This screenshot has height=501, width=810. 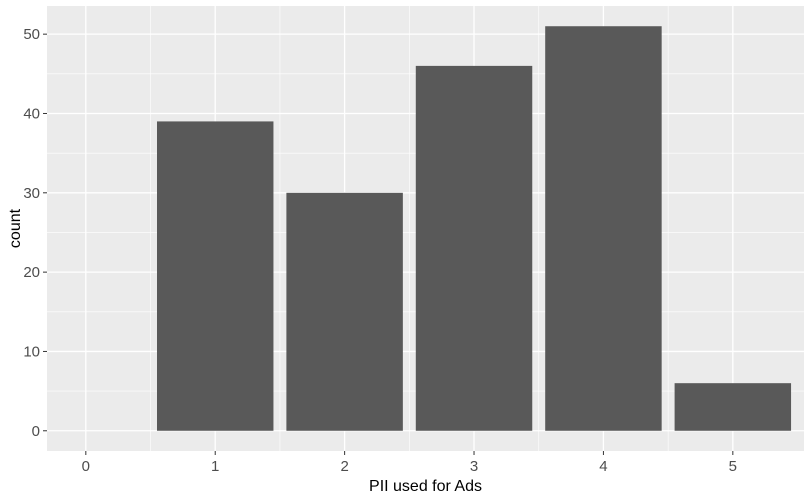 I want to click on x-tick-label: 2, so click(x=344, y=466).